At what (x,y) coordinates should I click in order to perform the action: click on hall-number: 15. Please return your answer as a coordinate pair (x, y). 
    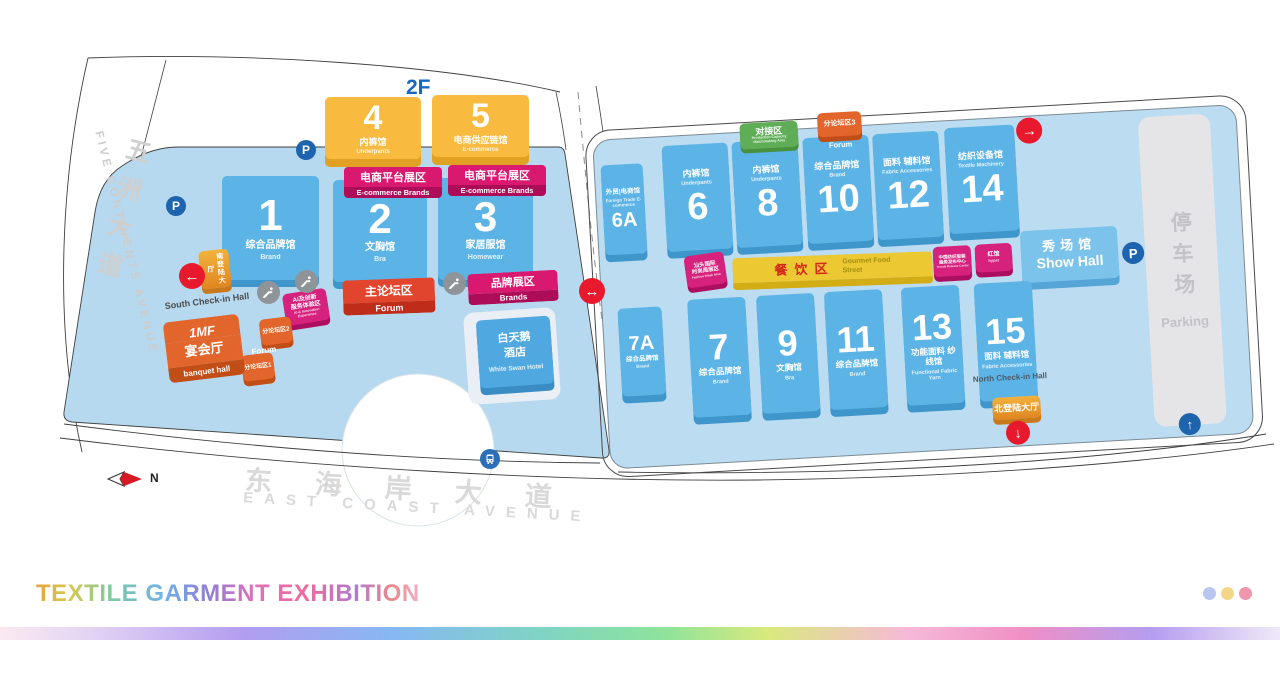
    Looking at the image, I should click on (1005, 331).